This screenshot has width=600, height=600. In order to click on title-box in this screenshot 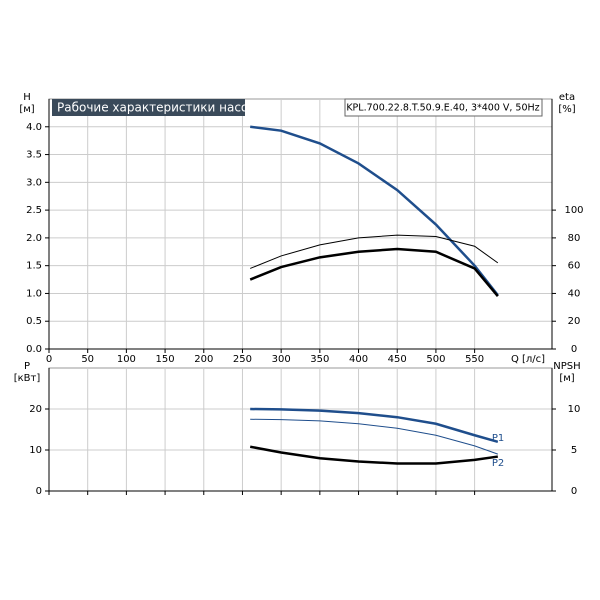, I will do `click(148, 107)`.